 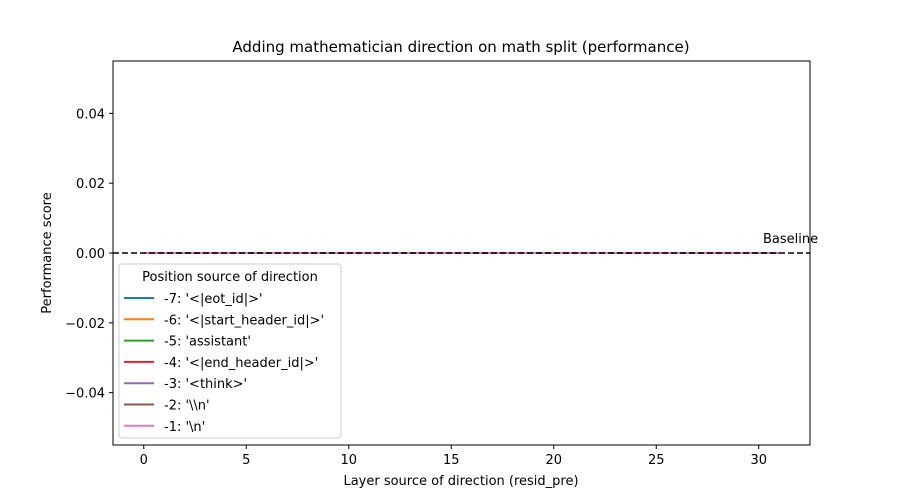 I want to click on y-tick-label: 0.00, so click(x=90, y=254).